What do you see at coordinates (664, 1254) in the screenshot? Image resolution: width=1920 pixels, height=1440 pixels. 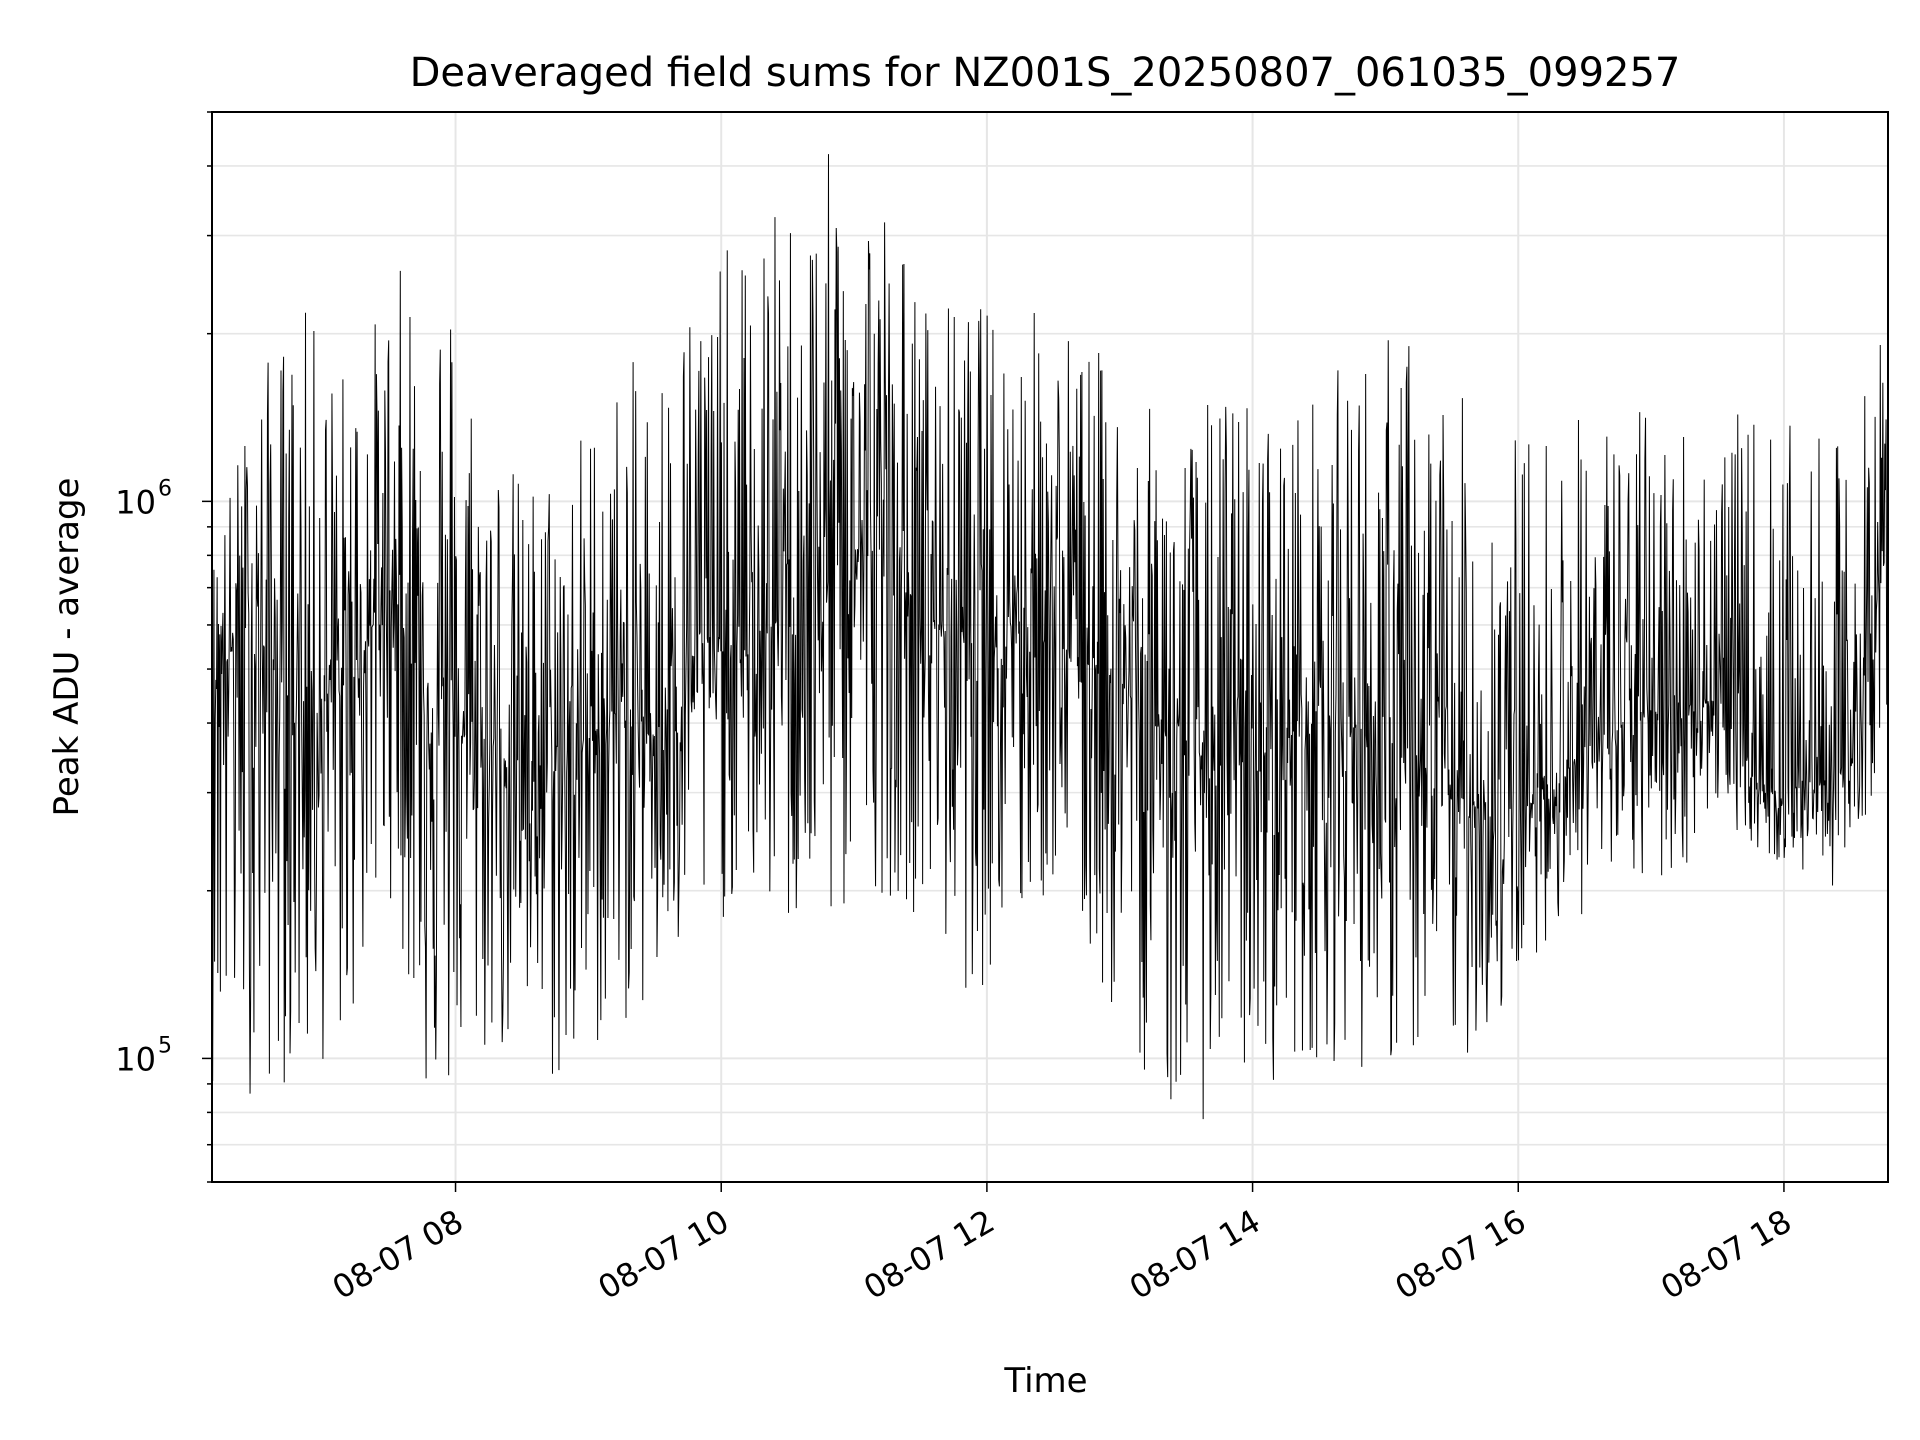 I see `x-tick-label: 08-07 10` at bounding box center [664, 1254].